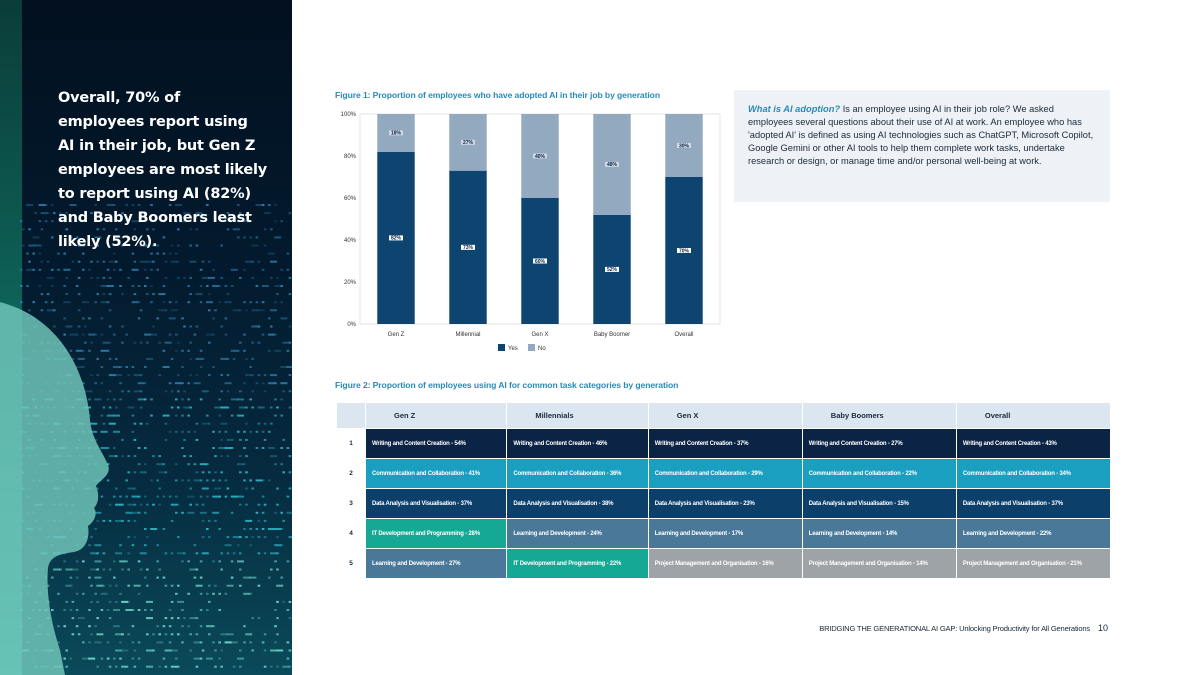 The image size is (1200, 675). Describe the element at coordinates (612, 270) in the screenshot. I see `data-label: 52%` at that location.